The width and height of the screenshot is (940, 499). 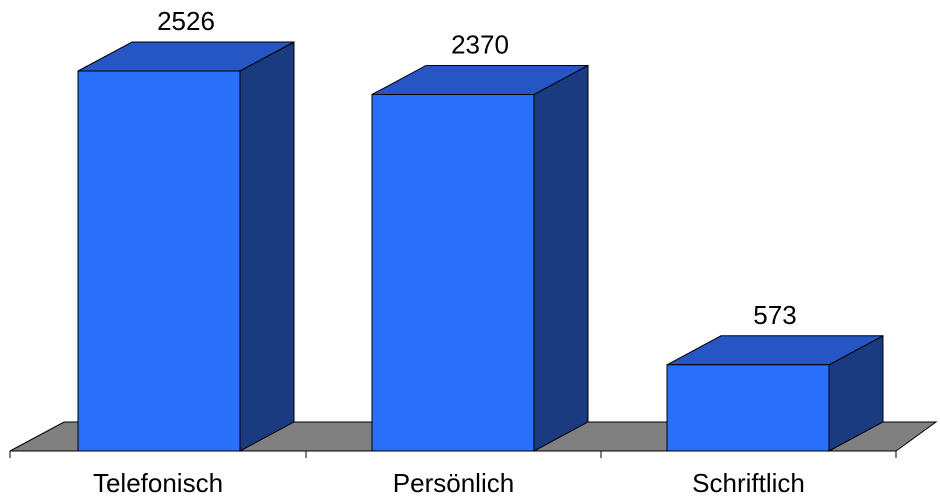 I want to click on x-tick-label: Schriftlich, so click(x=748, y=483).